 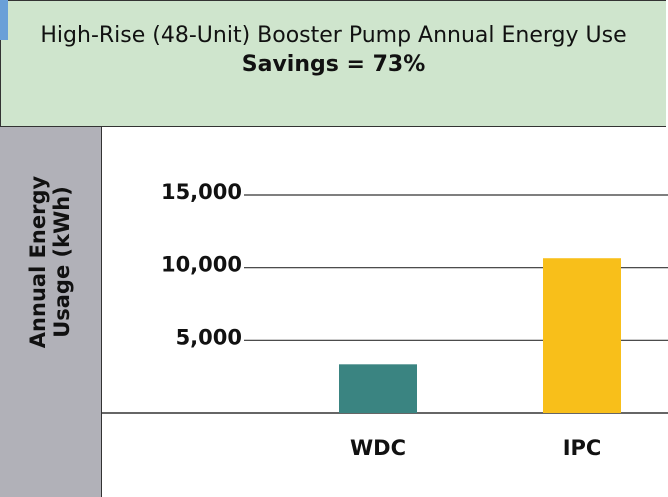 What do you see at coordinates (582, 448) in the screenshot?
I see `x-tick-label: IPC` at bounding box center [582, 448].